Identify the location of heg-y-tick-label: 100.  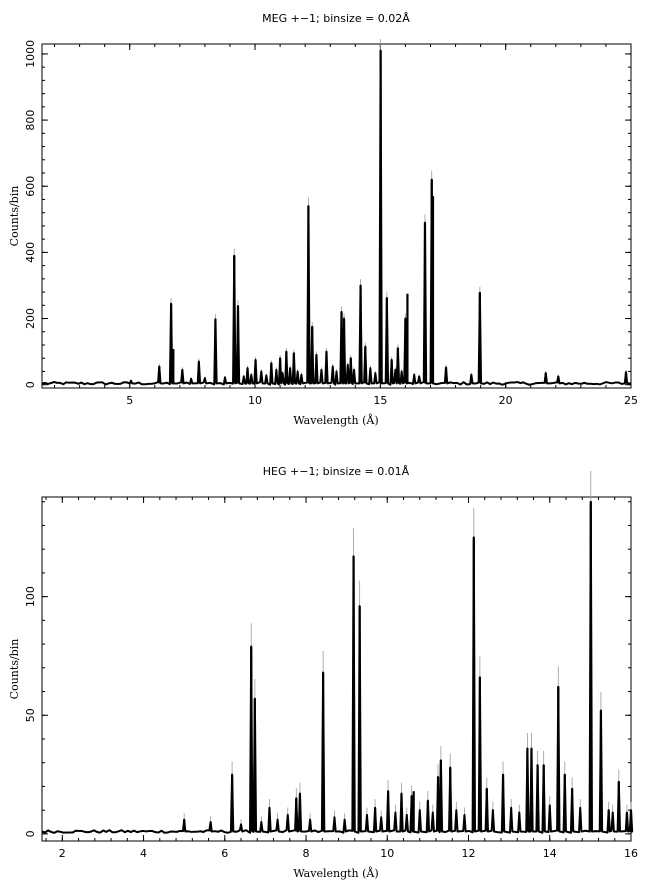
(30, 596).